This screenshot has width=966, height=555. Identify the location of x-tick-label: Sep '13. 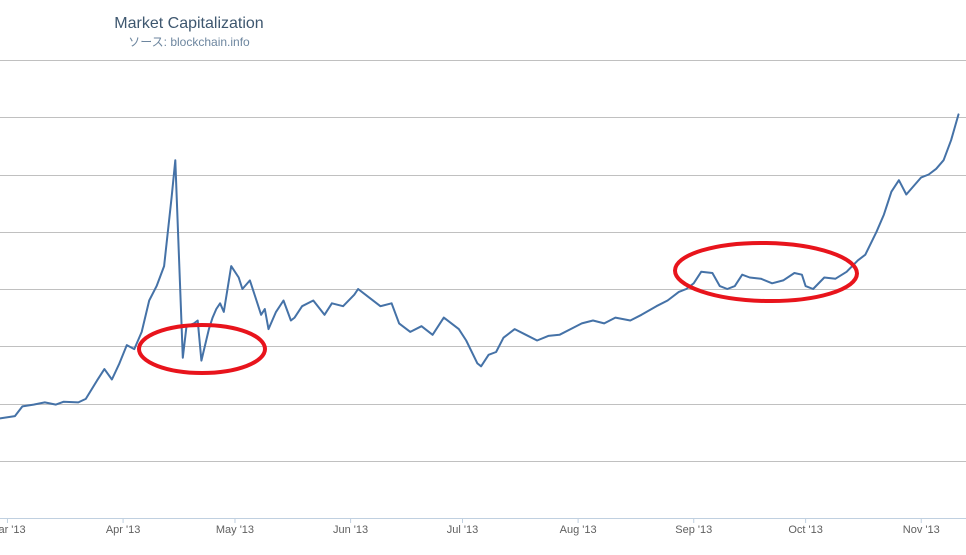
(693, 530).